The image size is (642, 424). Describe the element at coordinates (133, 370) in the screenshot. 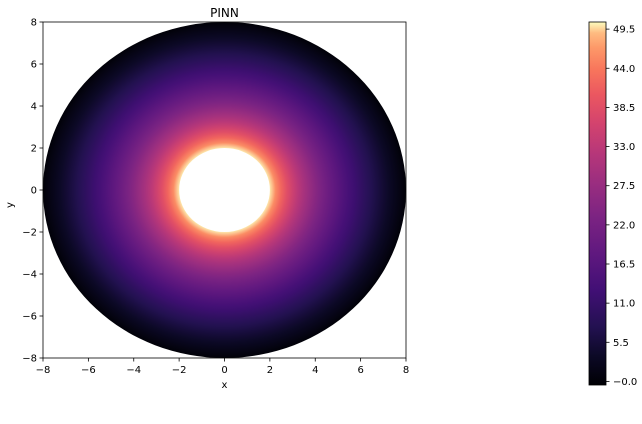

I see `x-tick-label: −4` at that location.